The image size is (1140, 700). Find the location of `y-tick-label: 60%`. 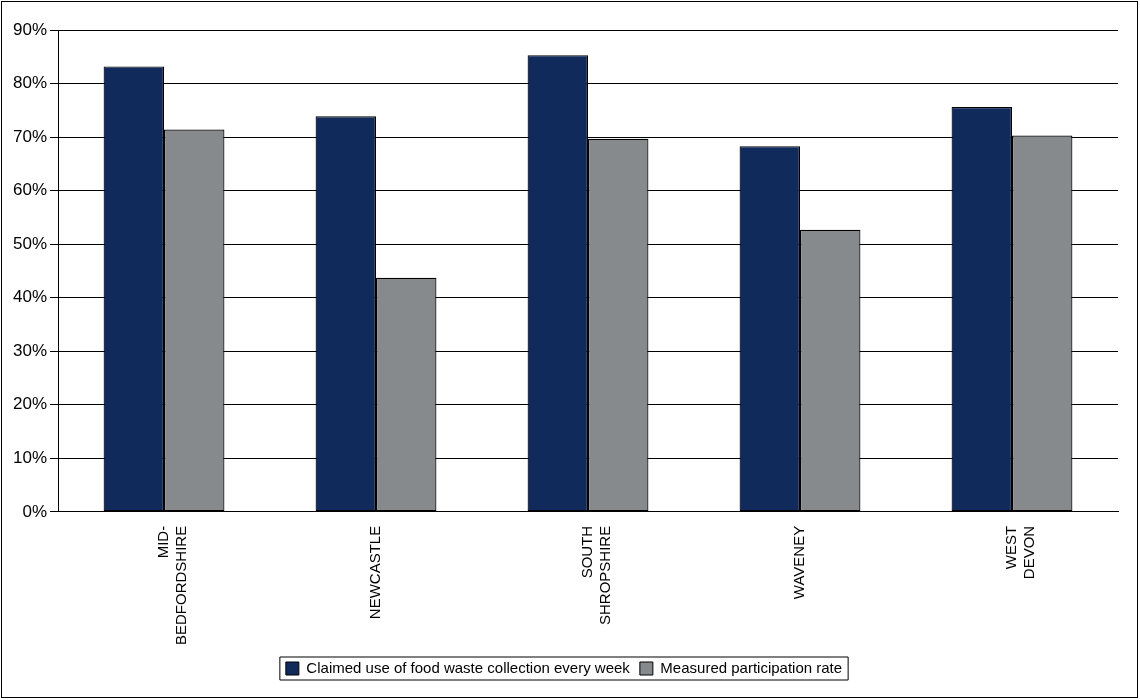

y-tick-label: 60% is located at coordinates (30, 190).